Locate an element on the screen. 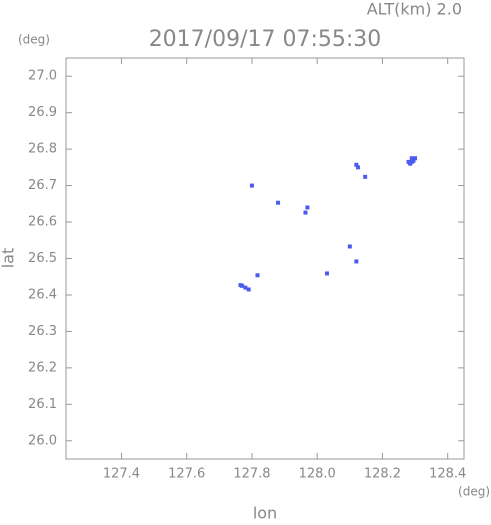 This screenshot has width=491, height=525. x-tick-label: 127.6 is located at coordinates (186, 474).